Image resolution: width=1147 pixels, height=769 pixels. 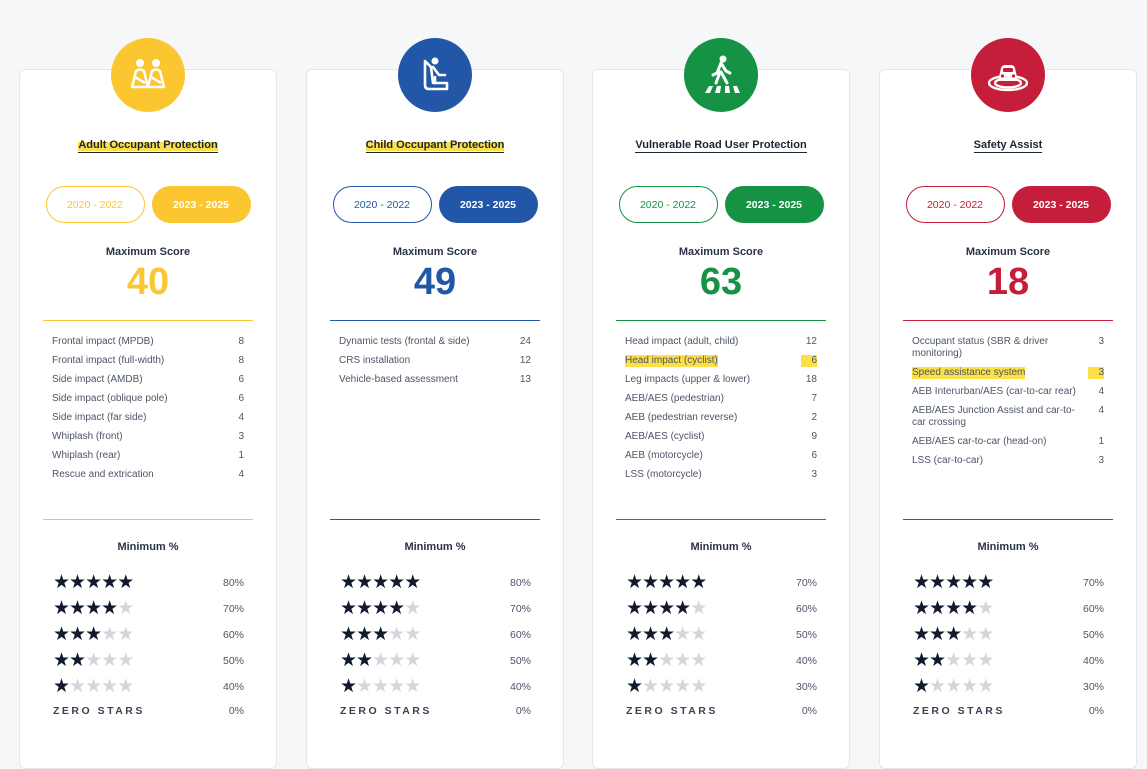 What do you see at coordinates (948, 460) in the screenshot?
I see `score-item-label: LSS (car-to-car)` at bounding box center [948, 460].